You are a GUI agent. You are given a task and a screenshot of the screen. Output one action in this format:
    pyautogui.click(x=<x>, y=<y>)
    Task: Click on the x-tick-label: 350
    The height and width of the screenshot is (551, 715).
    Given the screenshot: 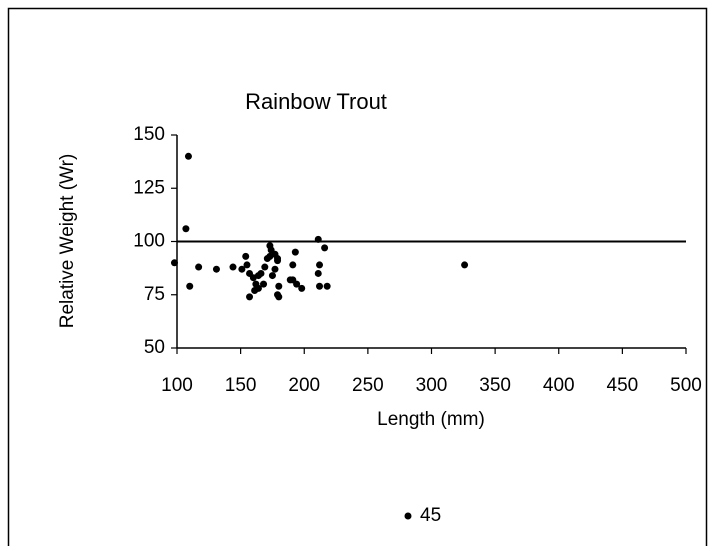 What is the action you would take?
    pyautogui.click(x=495, y=385)
    